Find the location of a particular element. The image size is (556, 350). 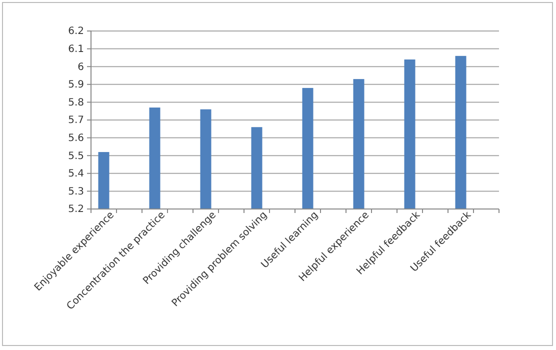

y-tick-label: 5.2 is located at coordinates (76, 210).